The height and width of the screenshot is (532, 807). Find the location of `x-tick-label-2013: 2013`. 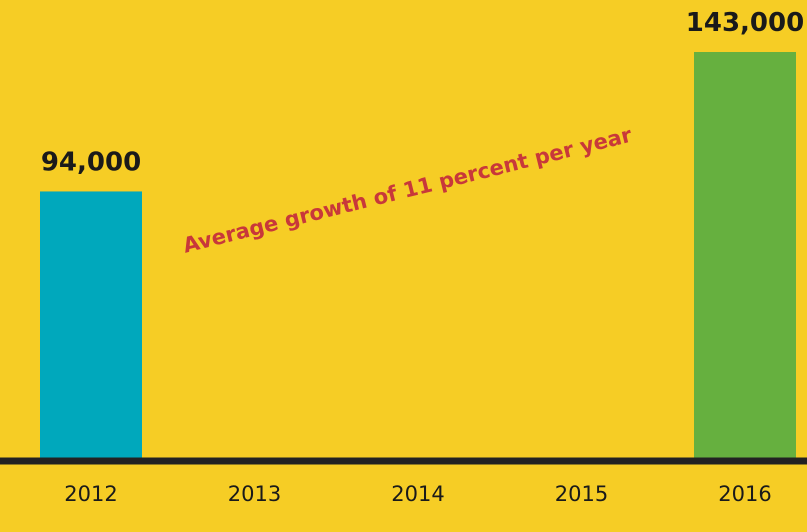

x-tick-label-2013: 2013 is located at coordinates (254, 494).